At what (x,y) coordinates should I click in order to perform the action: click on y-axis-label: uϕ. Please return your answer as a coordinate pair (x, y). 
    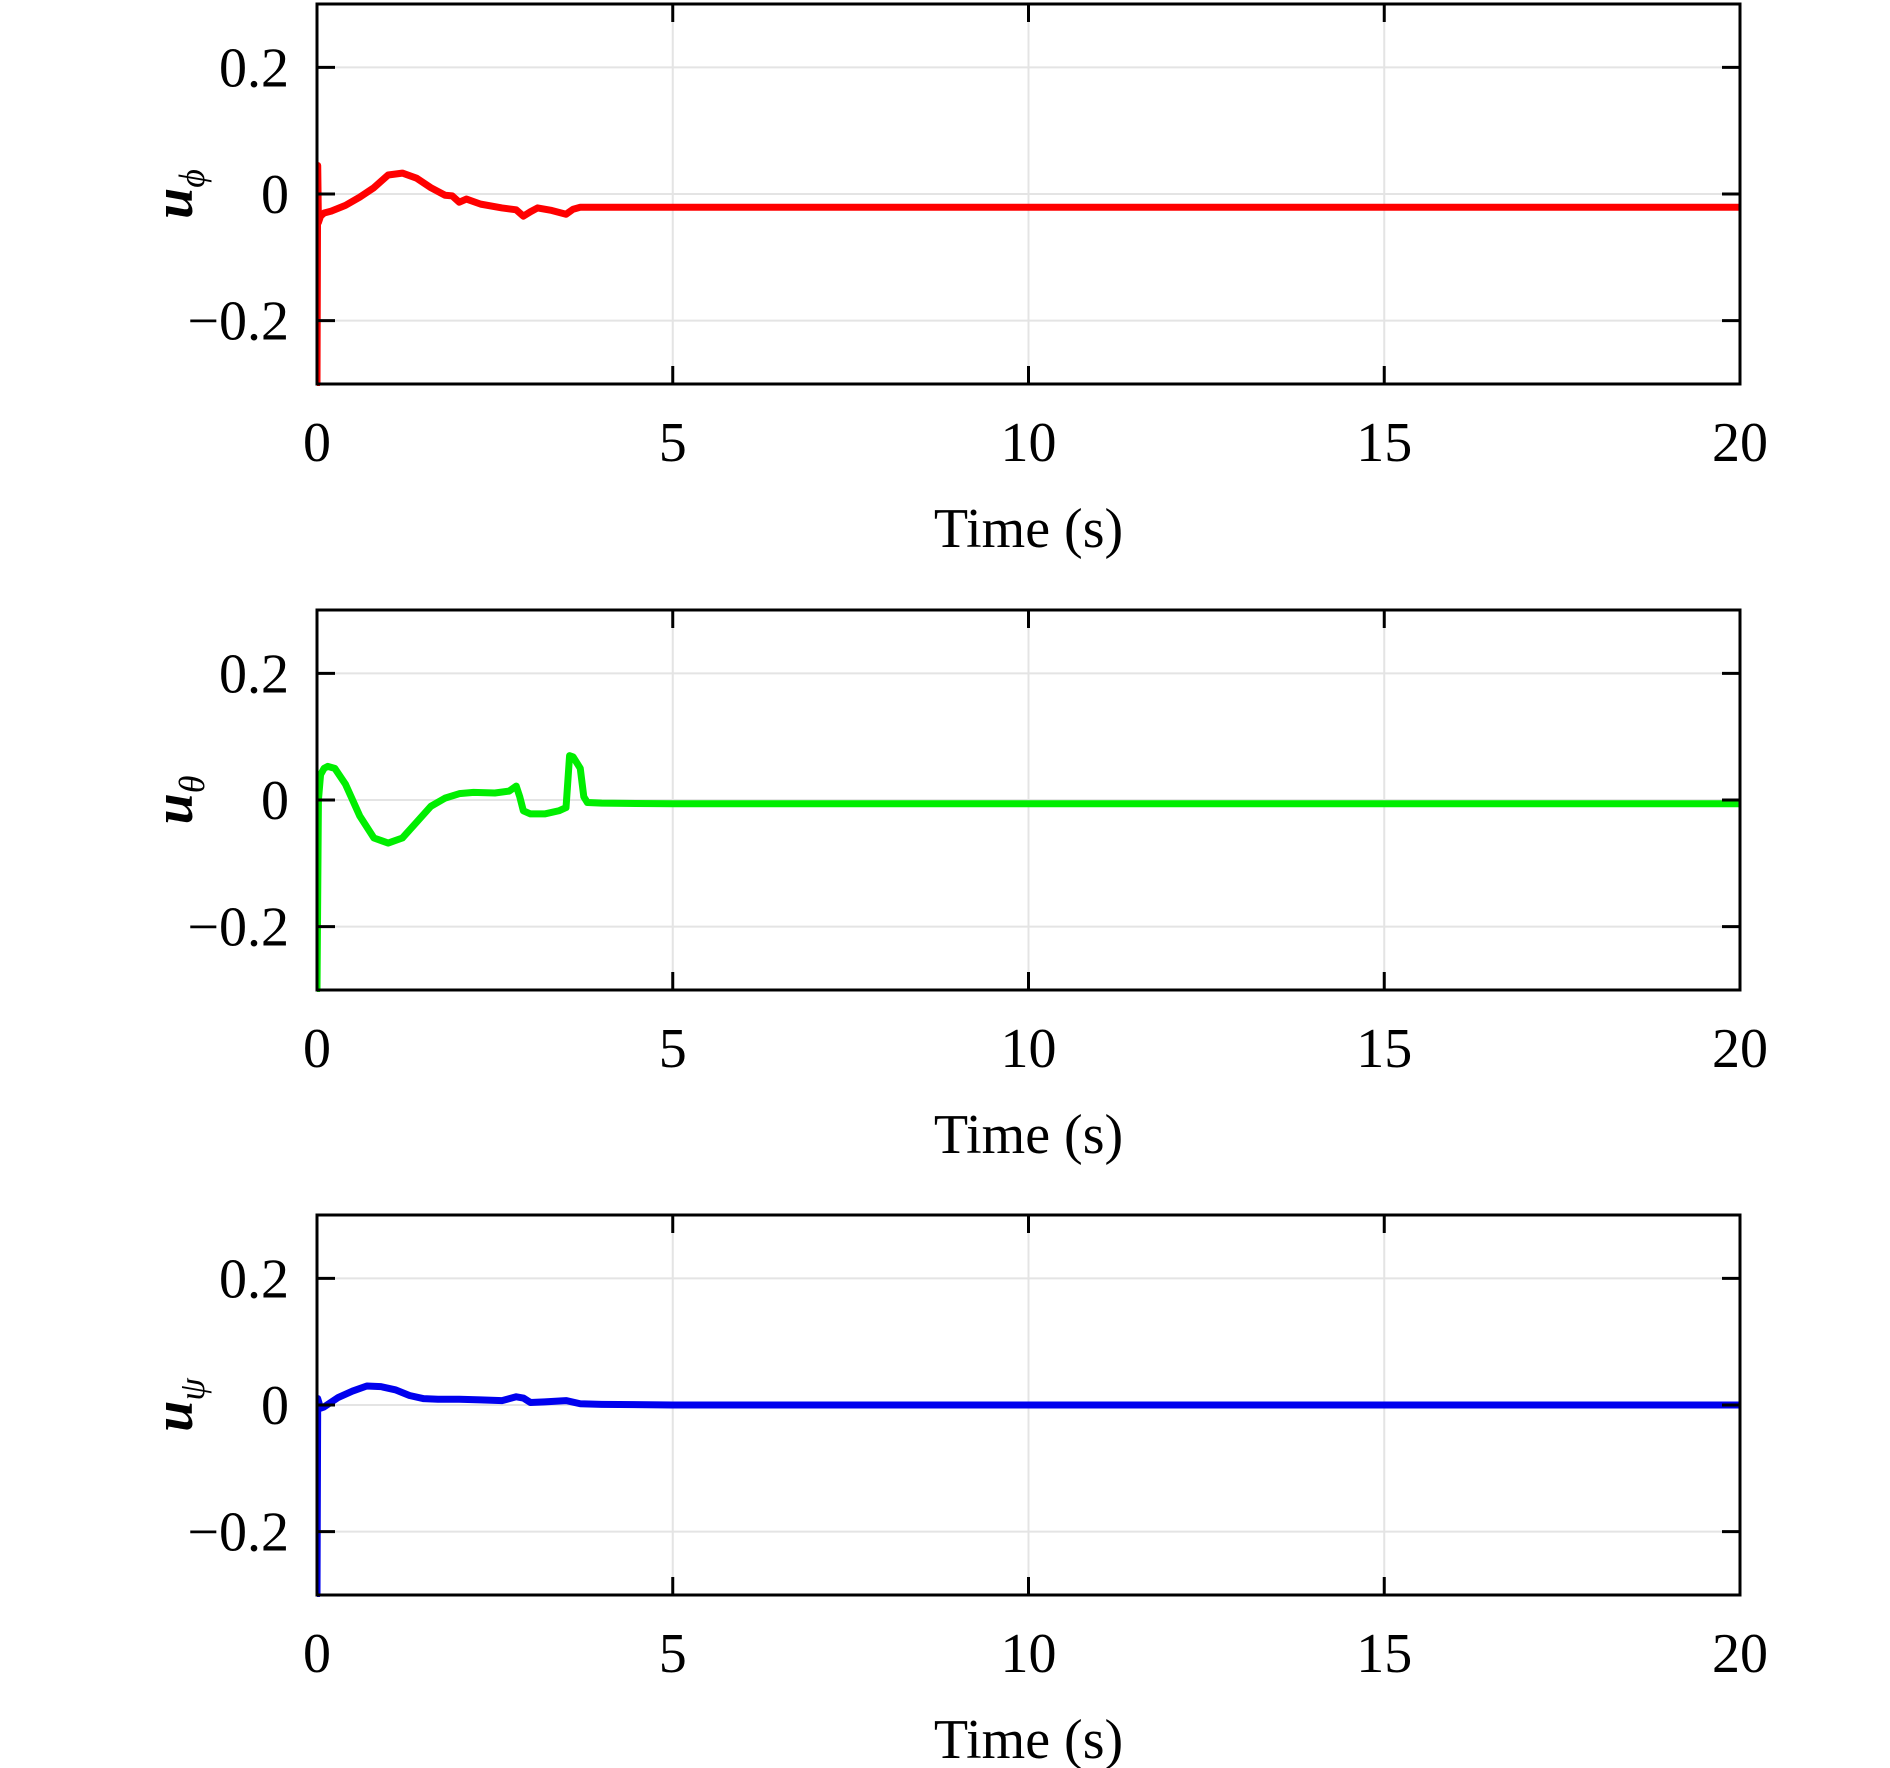
    Looking at the image, I should click on (177, 194).